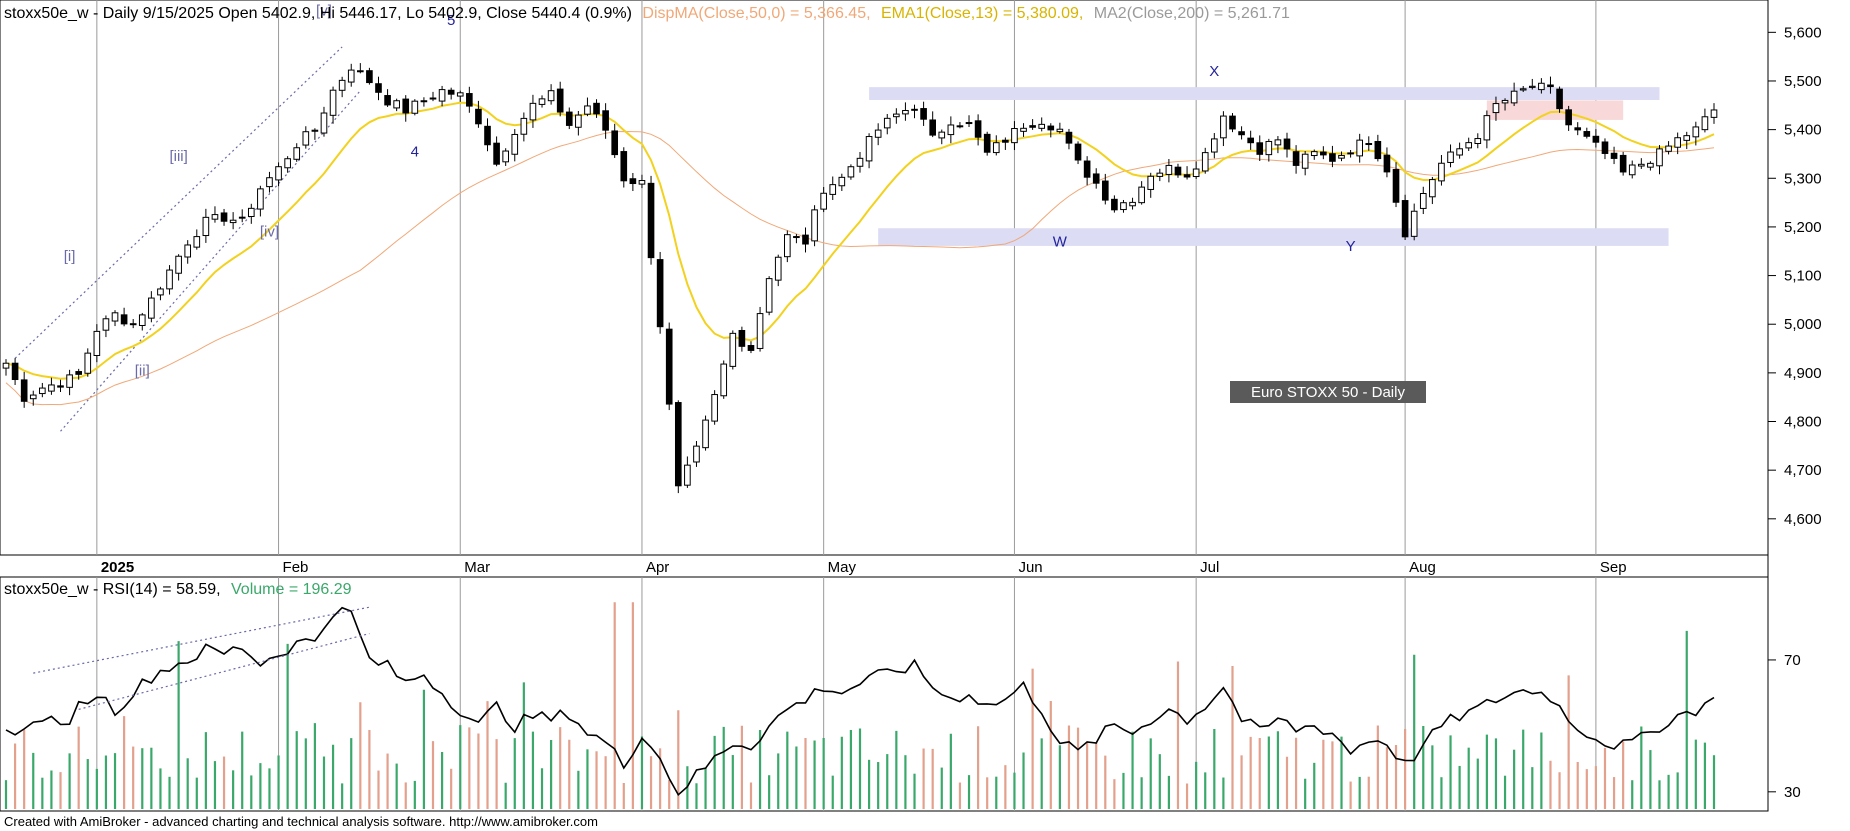 Image resolution: width=1850 pixels, height=831 pixels. Describe the element at coordinates (296, 567) in the screenshot. I see `x-tick-label: Feb` at that location.